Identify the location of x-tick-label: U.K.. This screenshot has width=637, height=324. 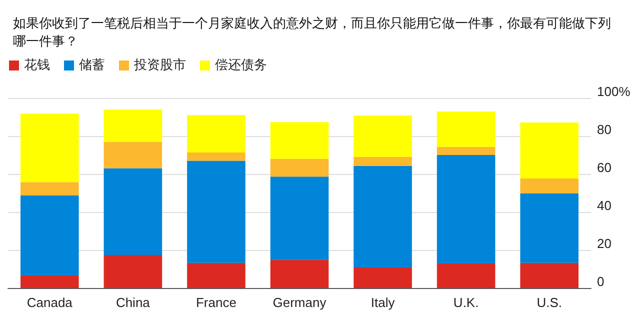
(466, 302).